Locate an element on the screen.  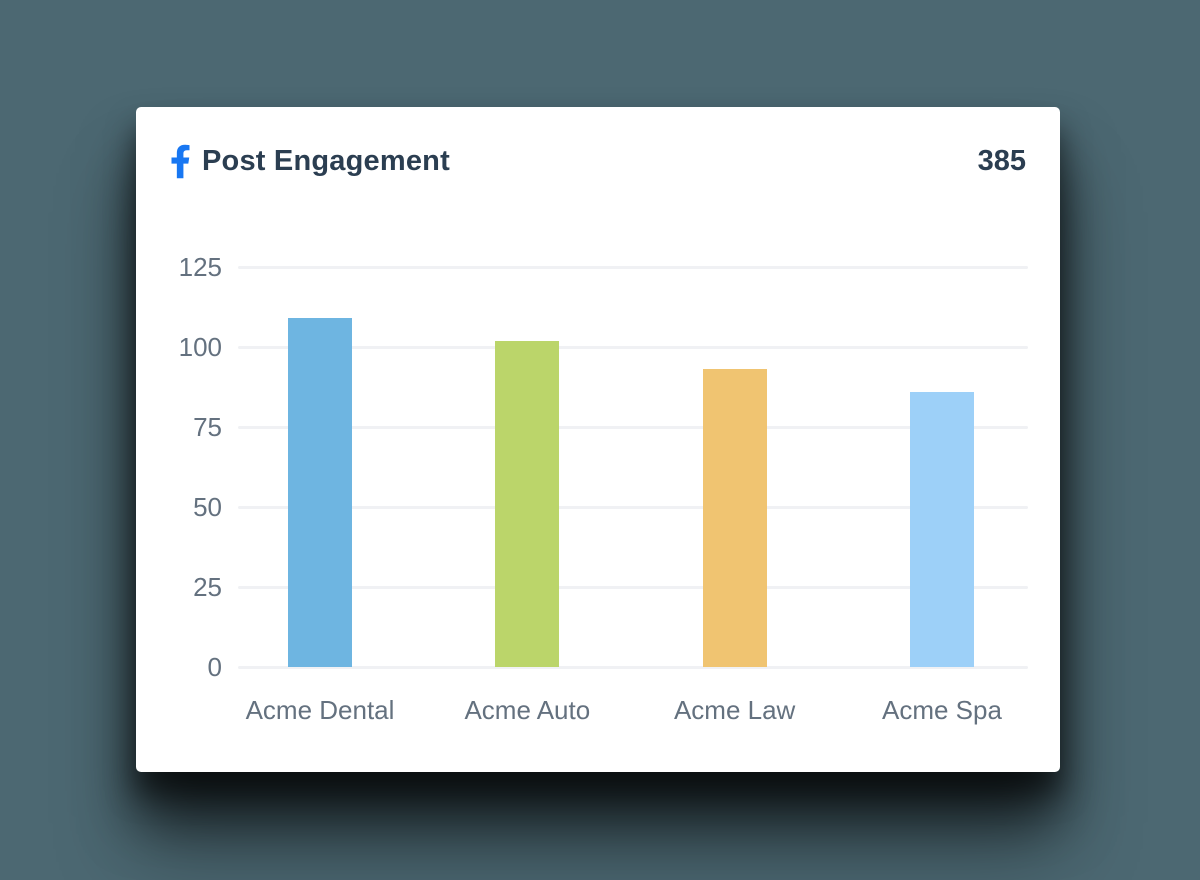
bar-acme-auto is located at coordinates (527, 504).